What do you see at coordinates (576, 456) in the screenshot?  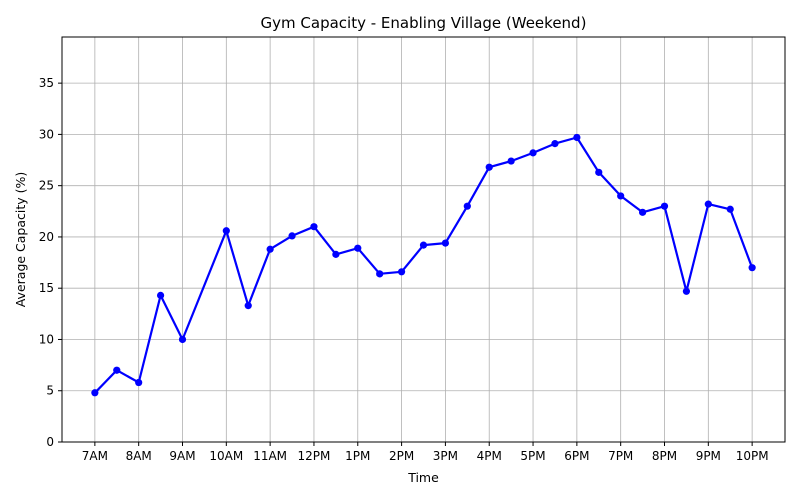 I see `x-tick-label: 6PM` at bounding box center [576, 456].